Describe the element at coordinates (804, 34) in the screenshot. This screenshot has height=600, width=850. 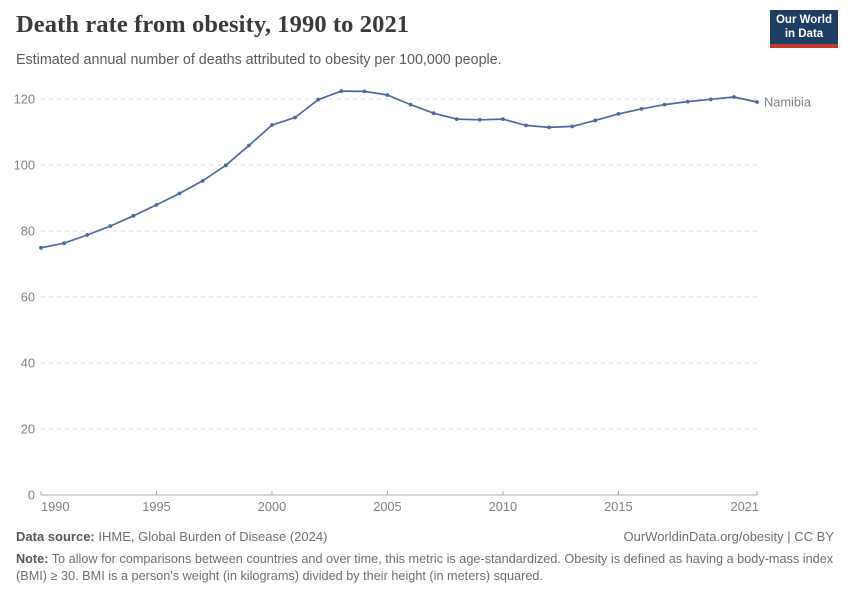
I see `owid-logo-line2: in Data` at that location.